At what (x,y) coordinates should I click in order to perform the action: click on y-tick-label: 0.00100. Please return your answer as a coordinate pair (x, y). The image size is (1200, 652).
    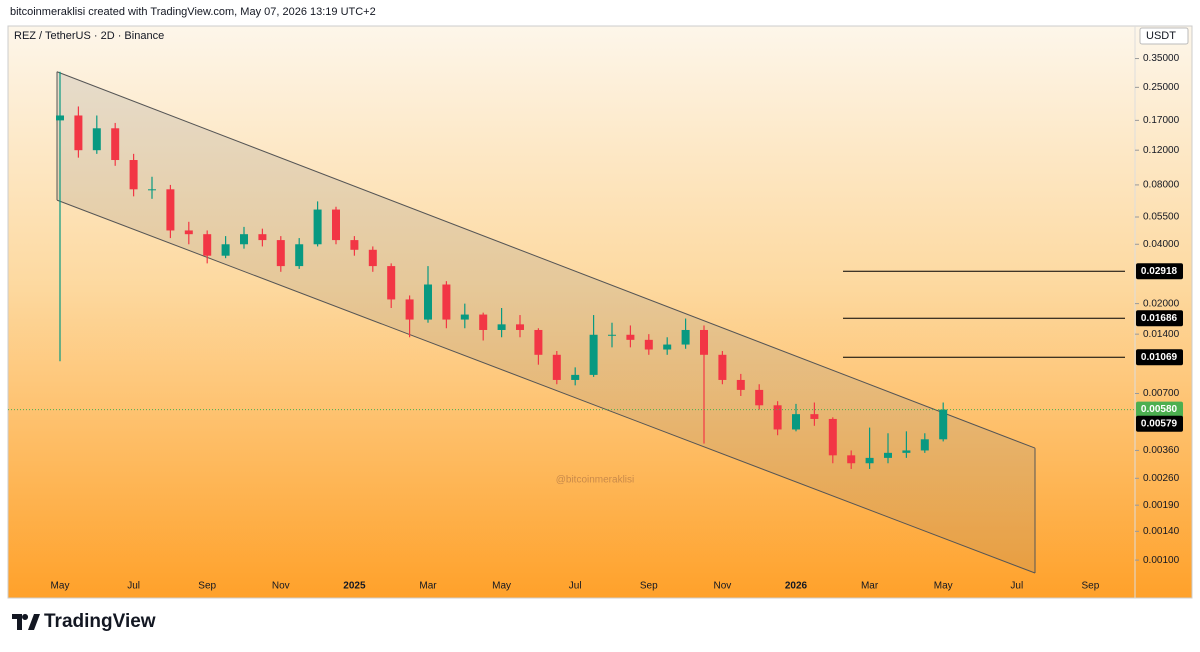
    Looking at the image, I should click on (1161, 560).